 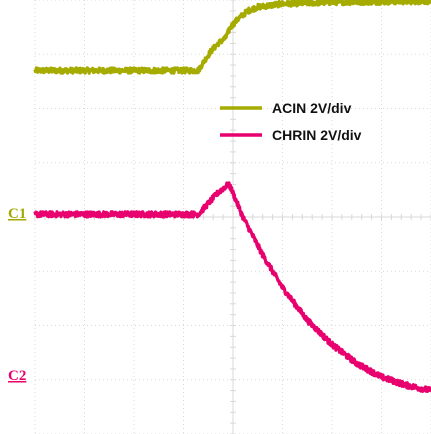 What do you see at coordinates (17, 214) in the screenshot?
I see `channel-marker-c1: C1` at bounding box center [17, 214].